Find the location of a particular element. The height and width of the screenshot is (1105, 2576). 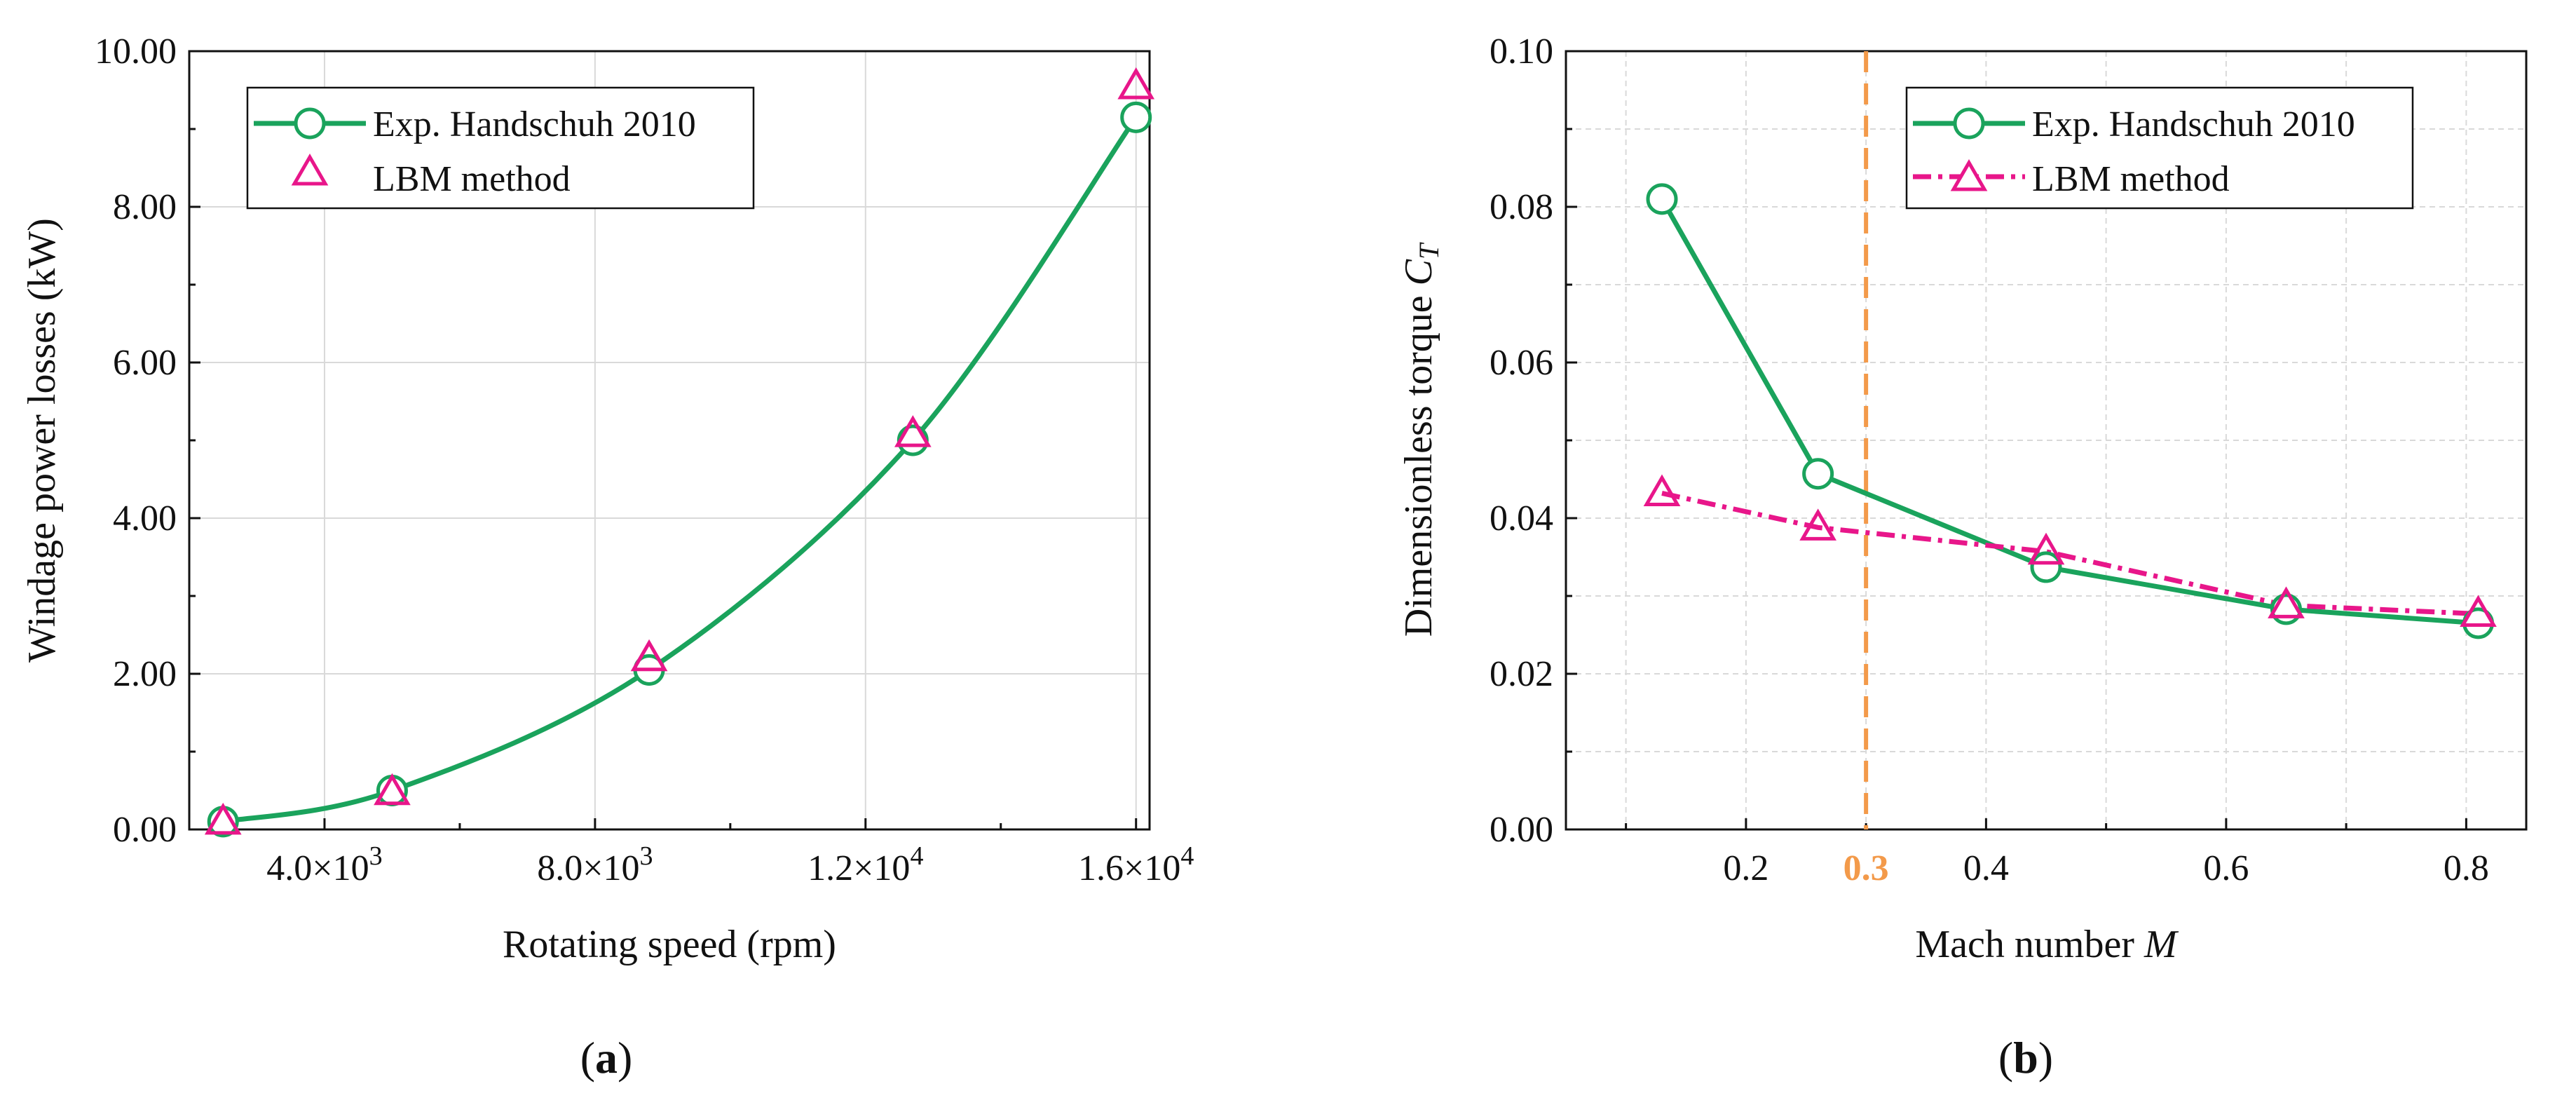

x-tick-label: 0.8 is located at coordinates (2466, 868).